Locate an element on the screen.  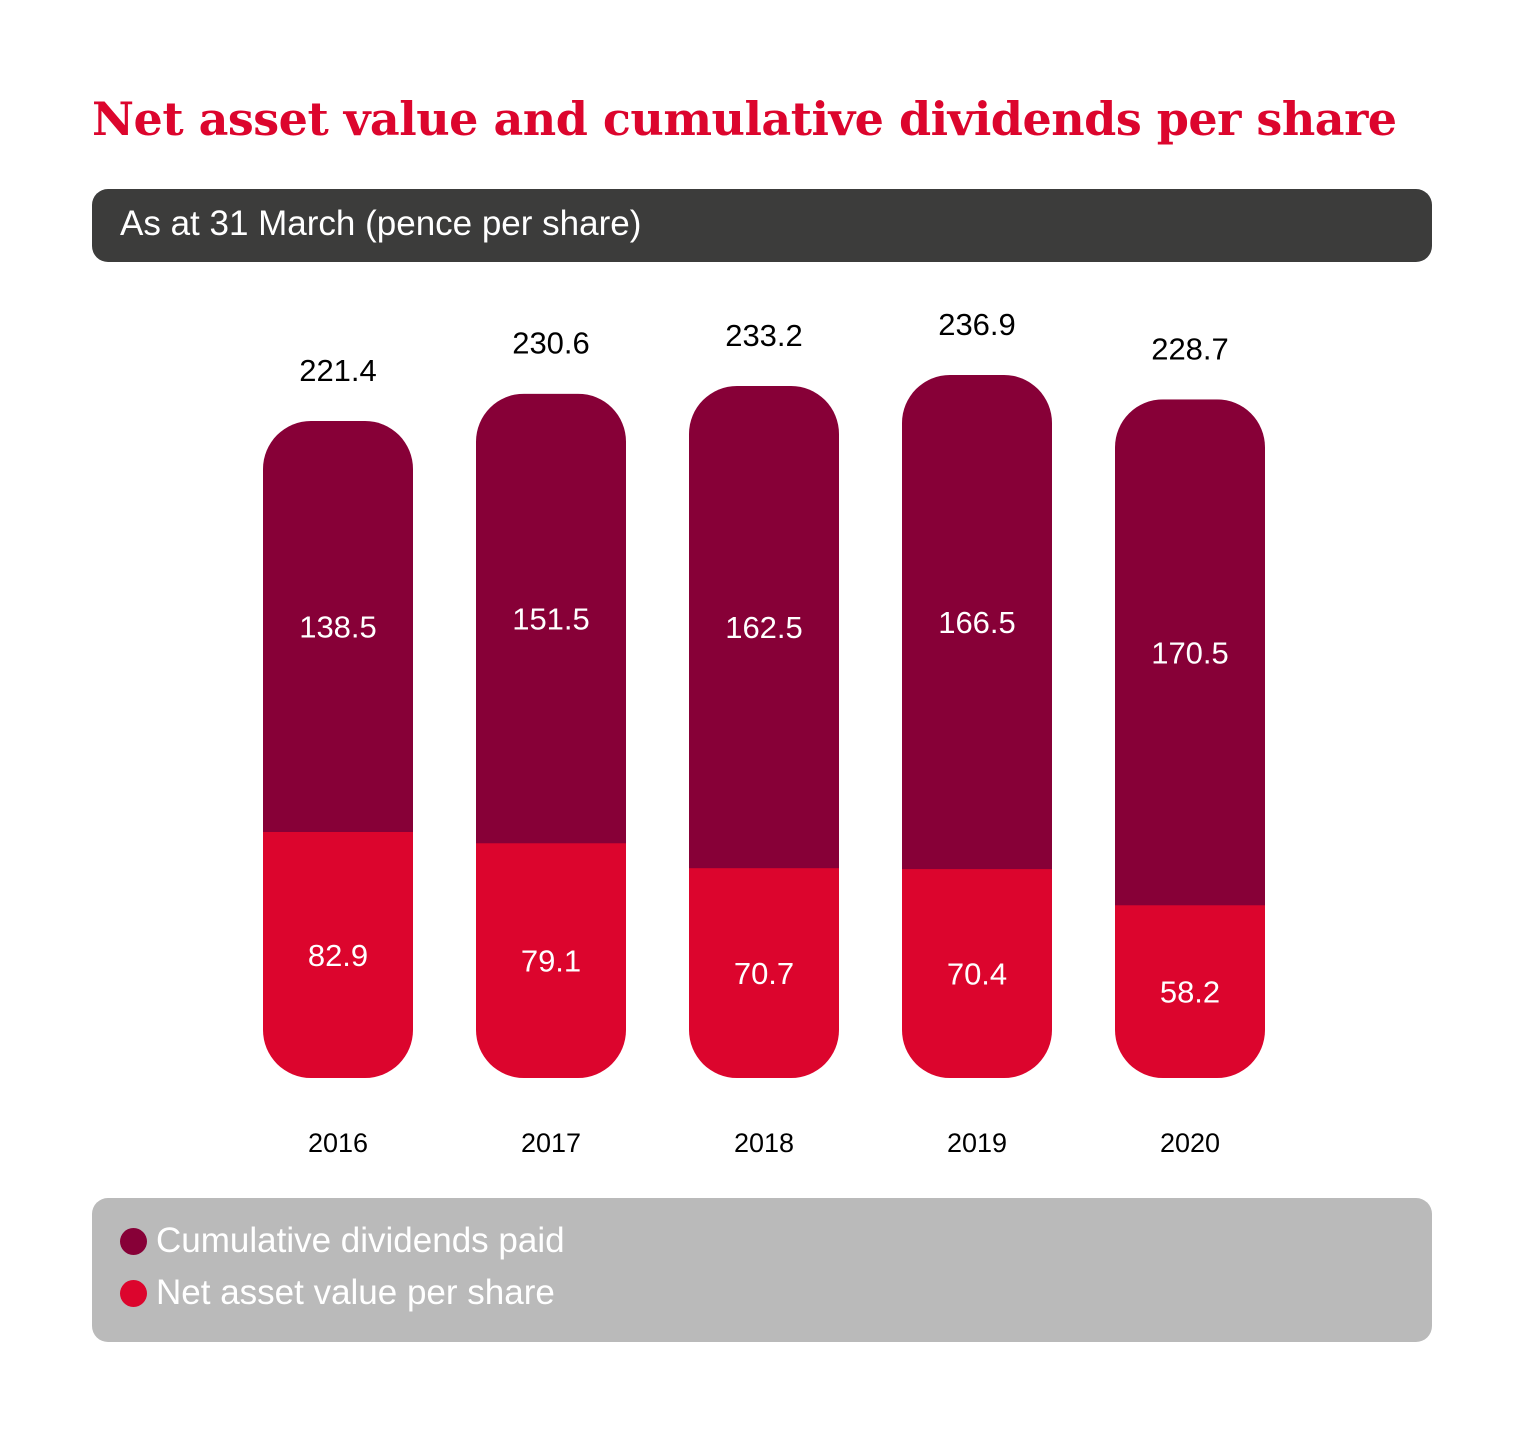
dividends-label-2019: 166.5 is located at coordinates (977, 622).